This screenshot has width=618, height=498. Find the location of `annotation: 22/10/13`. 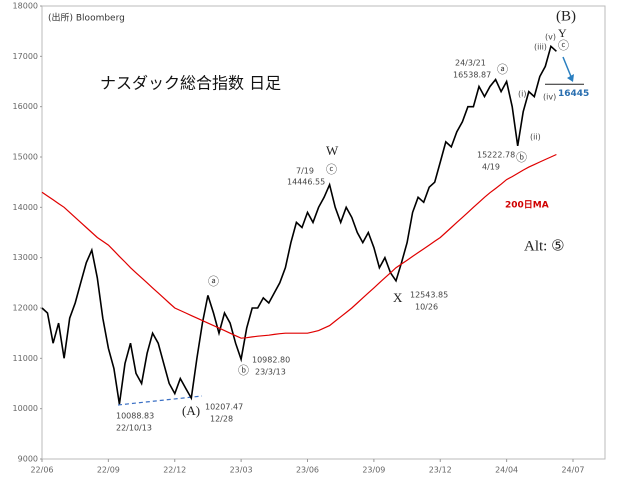

annotation: 22/10/13 is located at coordinates (134, 428).